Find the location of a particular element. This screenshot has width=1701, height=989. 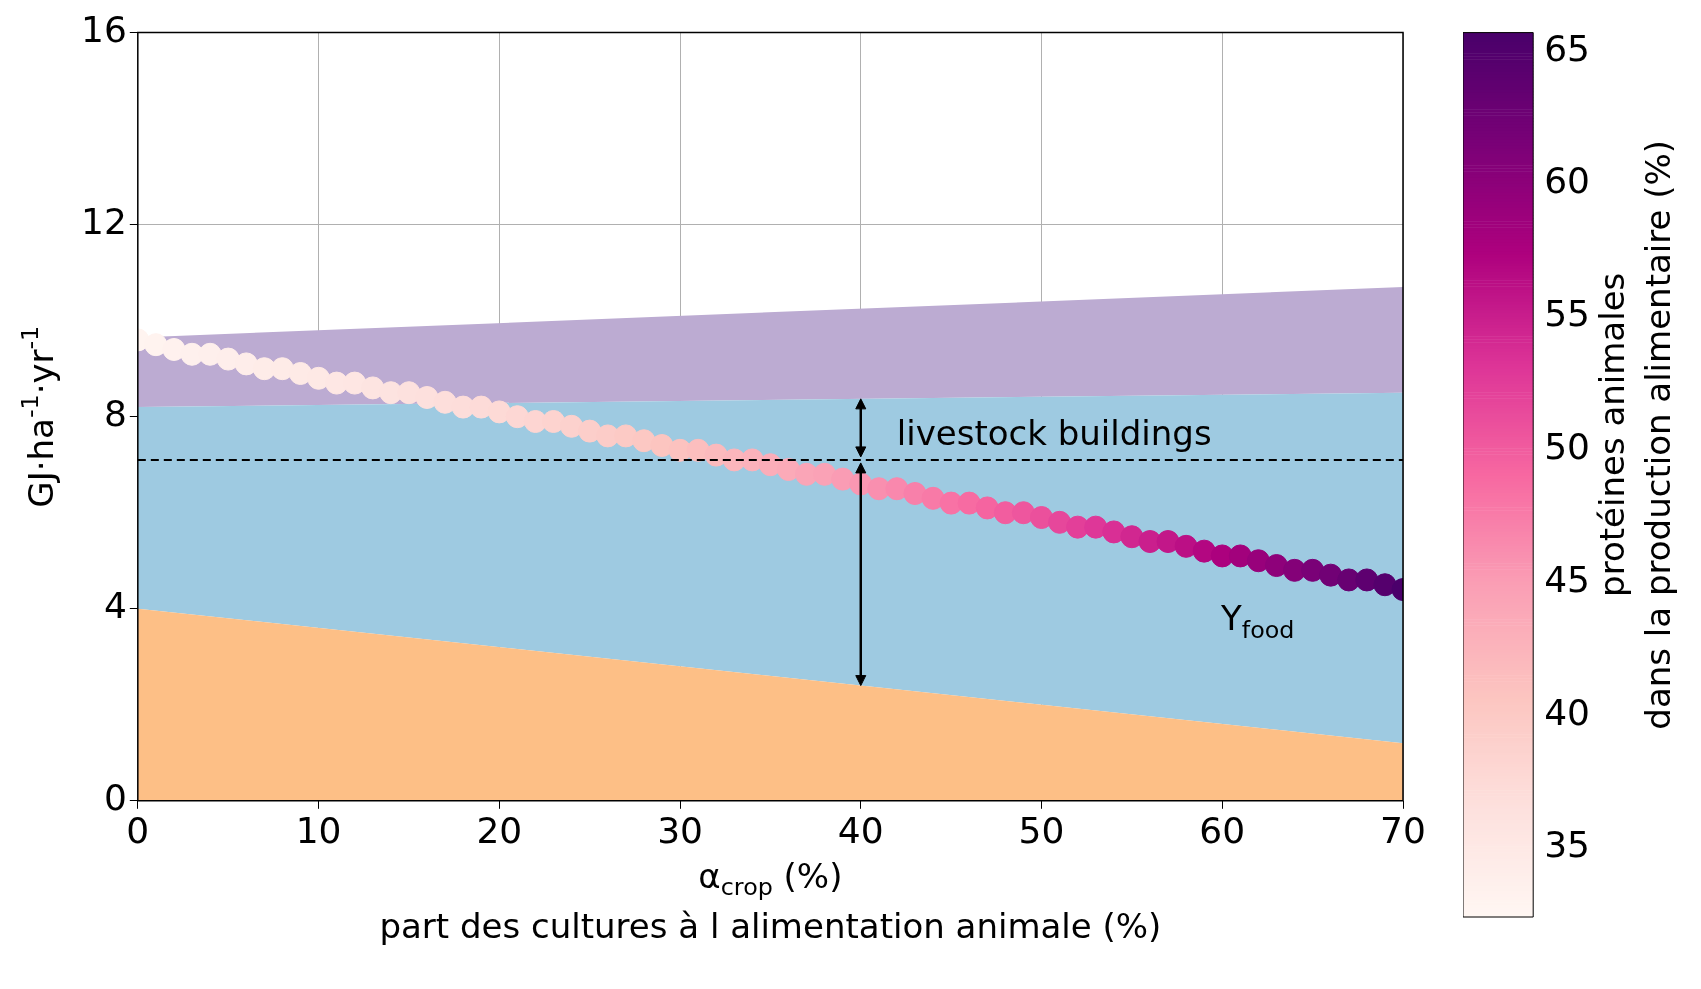

color-bar-title: protéines animales dans la production alimentaire (%) is located at coordinates (1634, 434).